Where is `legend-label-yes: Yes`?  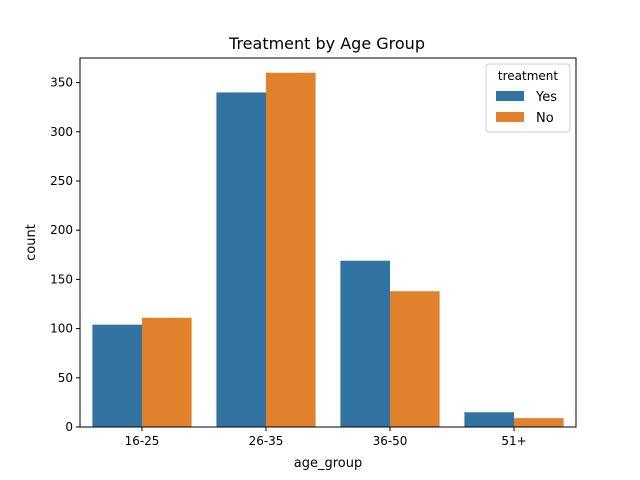
legend-label-yes: Yes is located at coordinates (546, 97).